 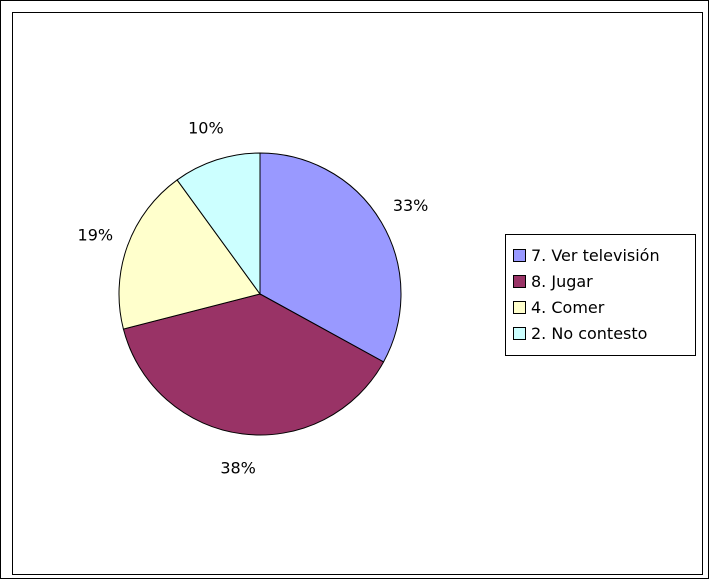 I want to click on legend-label: 4. Comer, so click(x=568, y=307).